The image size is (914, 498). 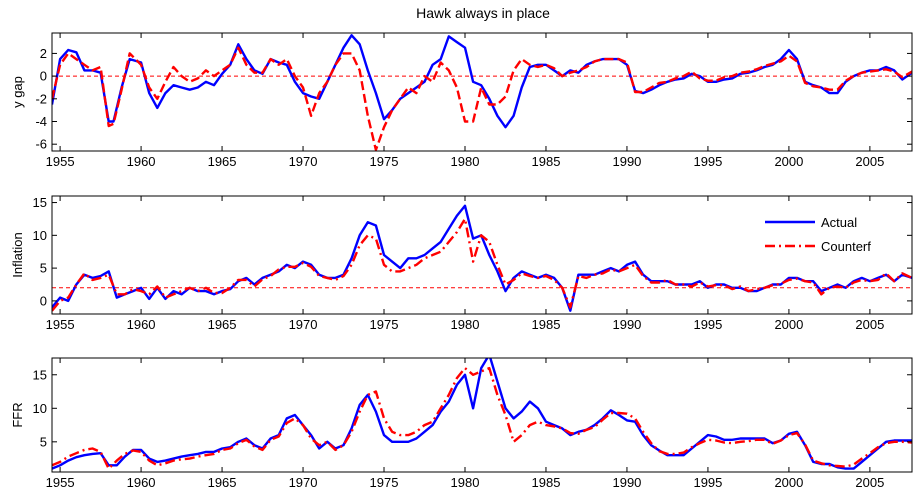 What do you see at coordinates (41, 144) in the screenshot?
I see `y-tick-label: -6` at bounding box center [41, 144].